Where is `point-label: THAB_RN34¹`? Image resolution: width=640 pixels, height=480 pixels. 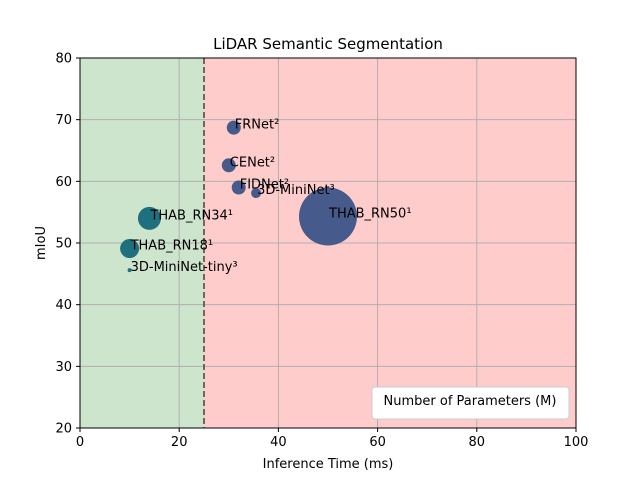 point-label: THAB_RN34¹ is located at coordinates (191, 215).